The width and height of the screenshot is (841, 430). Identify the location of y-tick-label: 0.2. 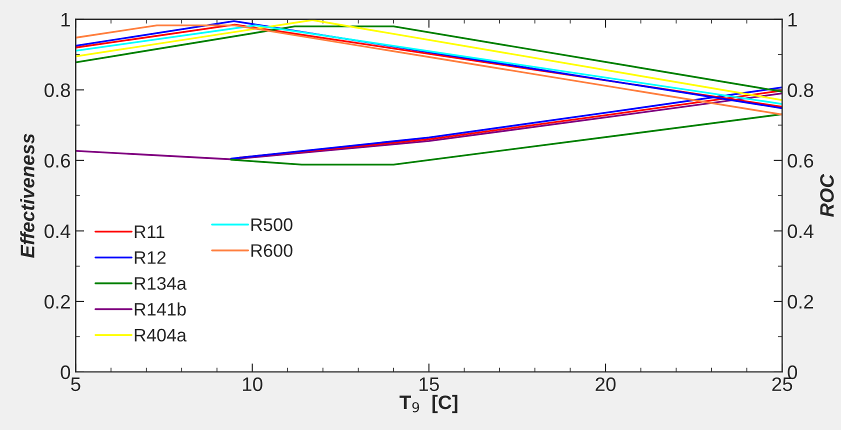
(57, 301).